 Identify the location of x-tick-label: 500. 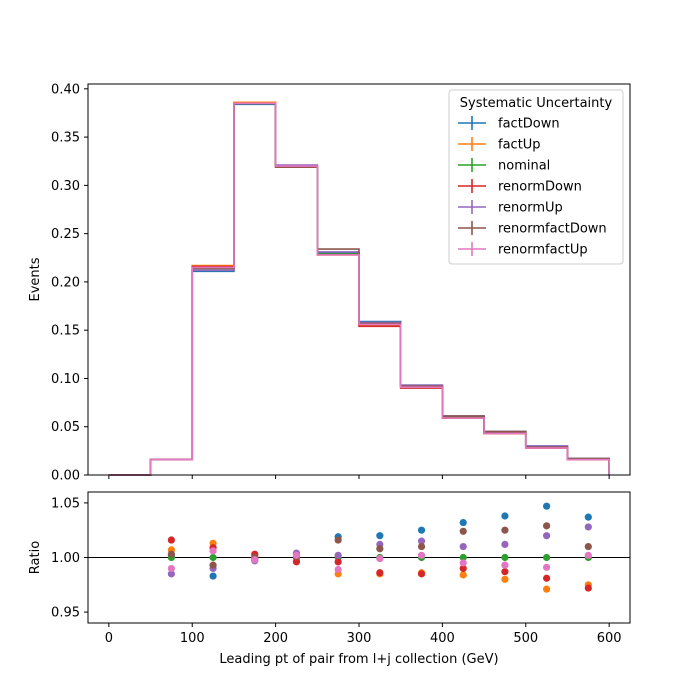
(525, 638).